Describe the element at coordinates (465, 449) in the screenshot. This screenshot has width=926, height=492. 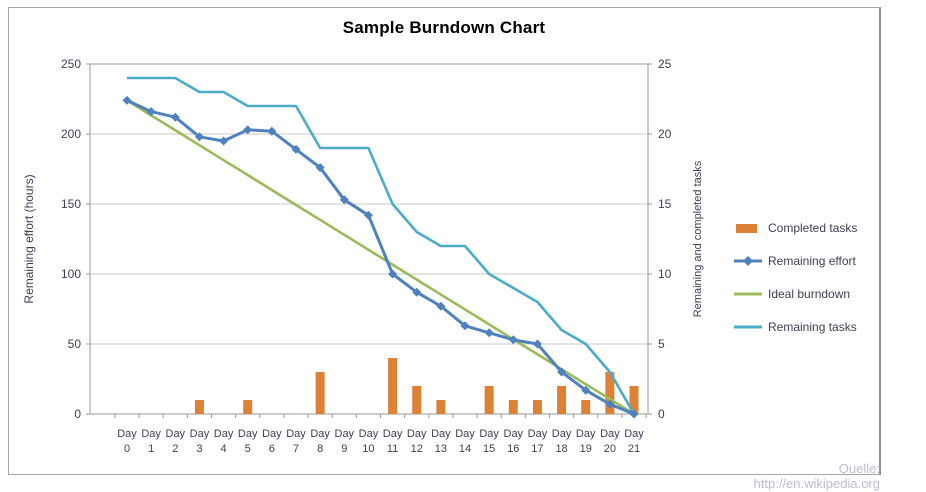
I see `x-axis-label-number: 14` at that location.